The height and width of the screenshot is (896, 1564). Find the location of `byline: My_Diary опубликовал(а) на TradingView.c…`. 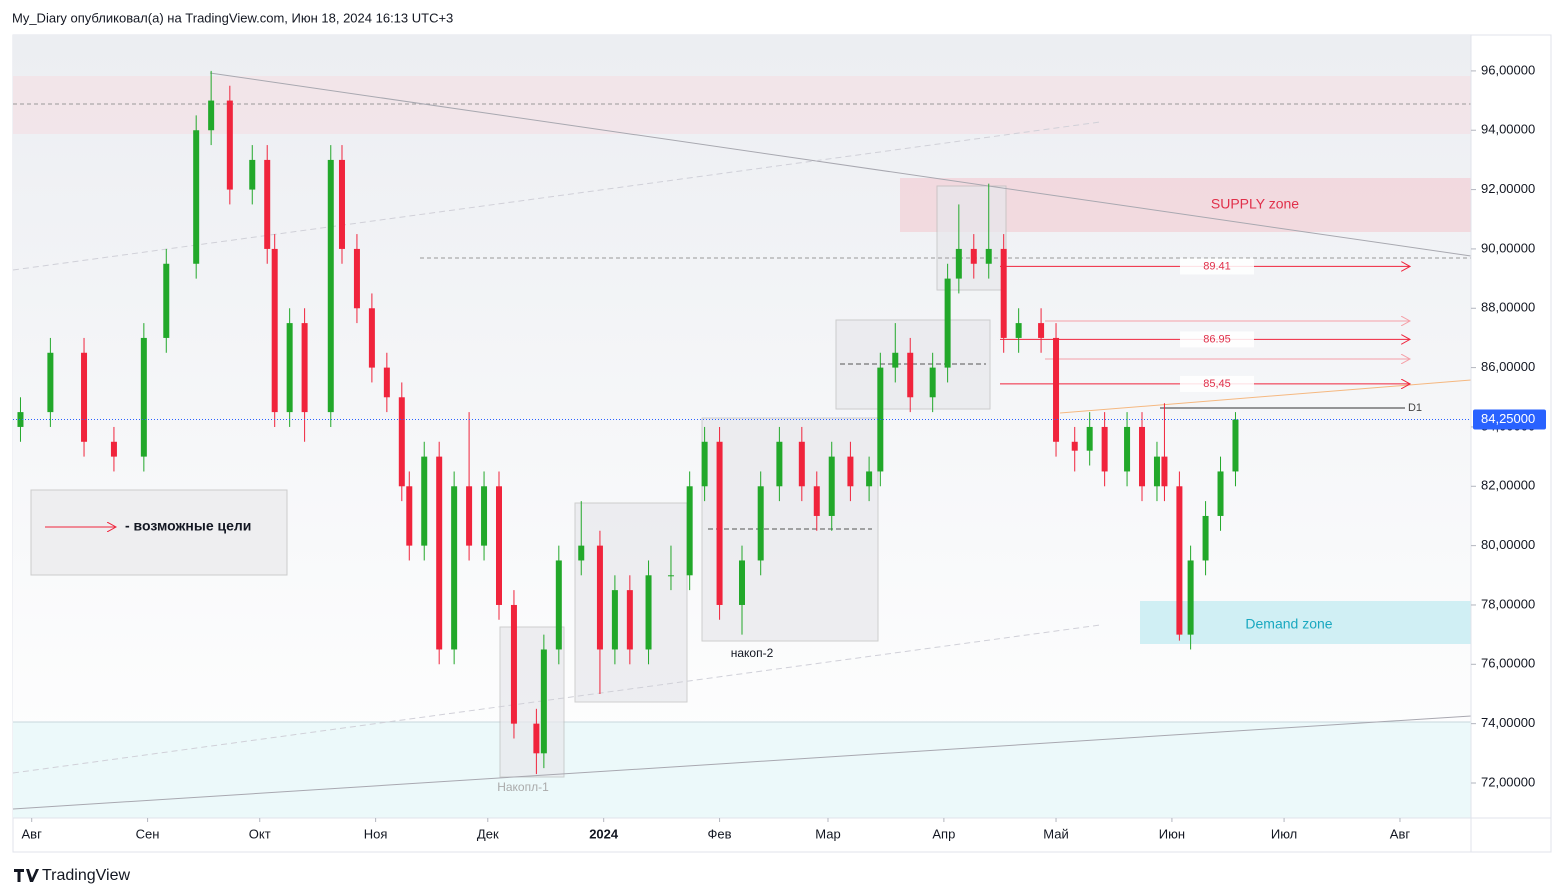

byline: My_Diary опубликовал(а) на TradingView.c… is located at coordinates (232, 17).